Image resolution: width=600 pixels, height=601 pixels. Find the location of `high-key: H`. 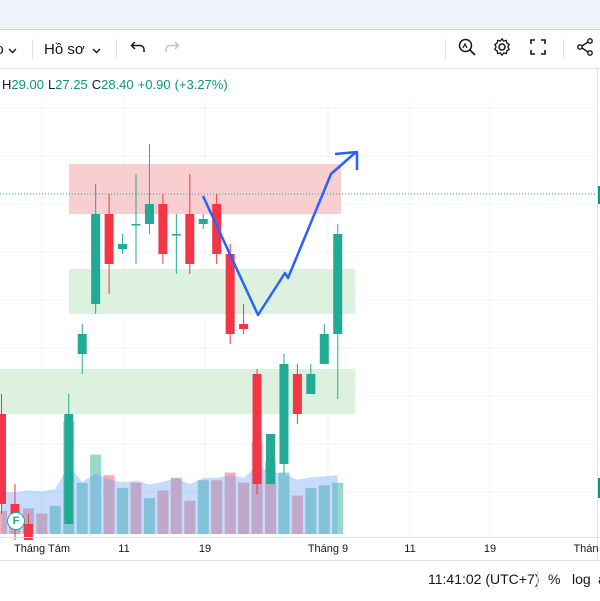

high-key: H is located at coordinates (7, 84).